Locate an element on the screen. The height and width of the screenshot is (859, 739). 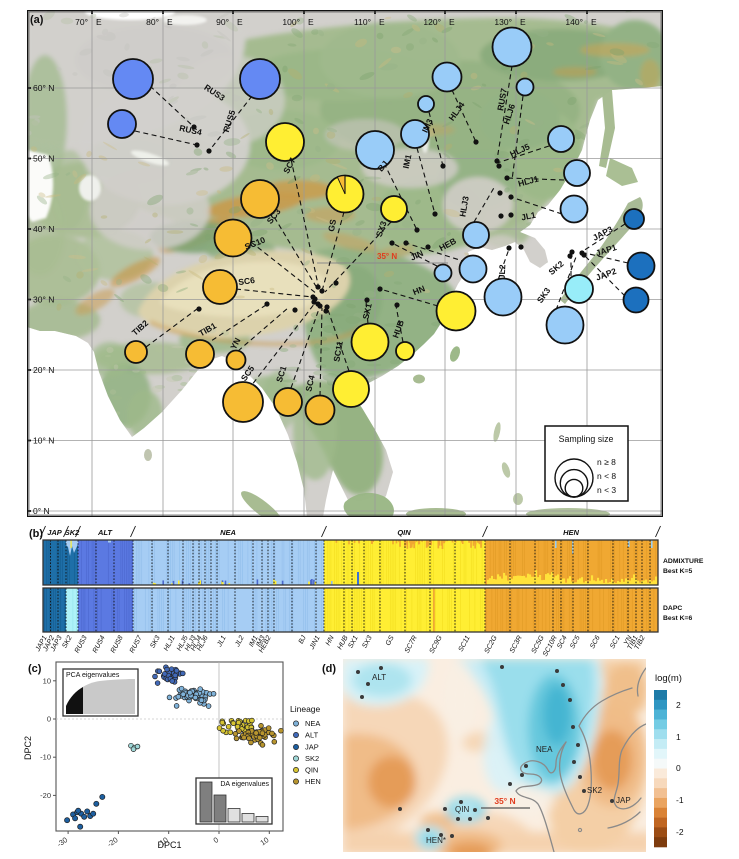
svg-text: -20 is located at coordinates (45, 795).